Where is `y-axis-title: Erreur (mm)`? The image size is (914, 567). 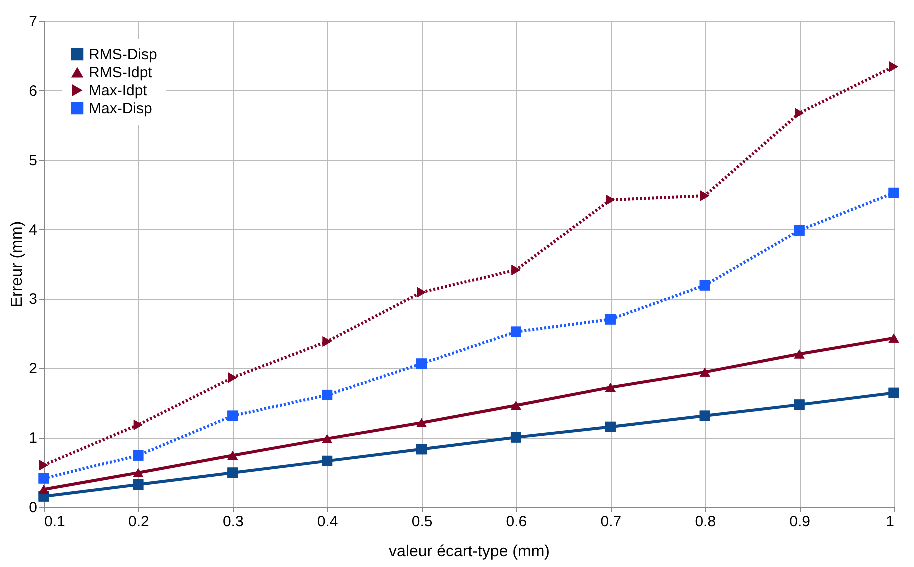
y-axis-title: Erreur (mm) is located at coordinates (17, 264).